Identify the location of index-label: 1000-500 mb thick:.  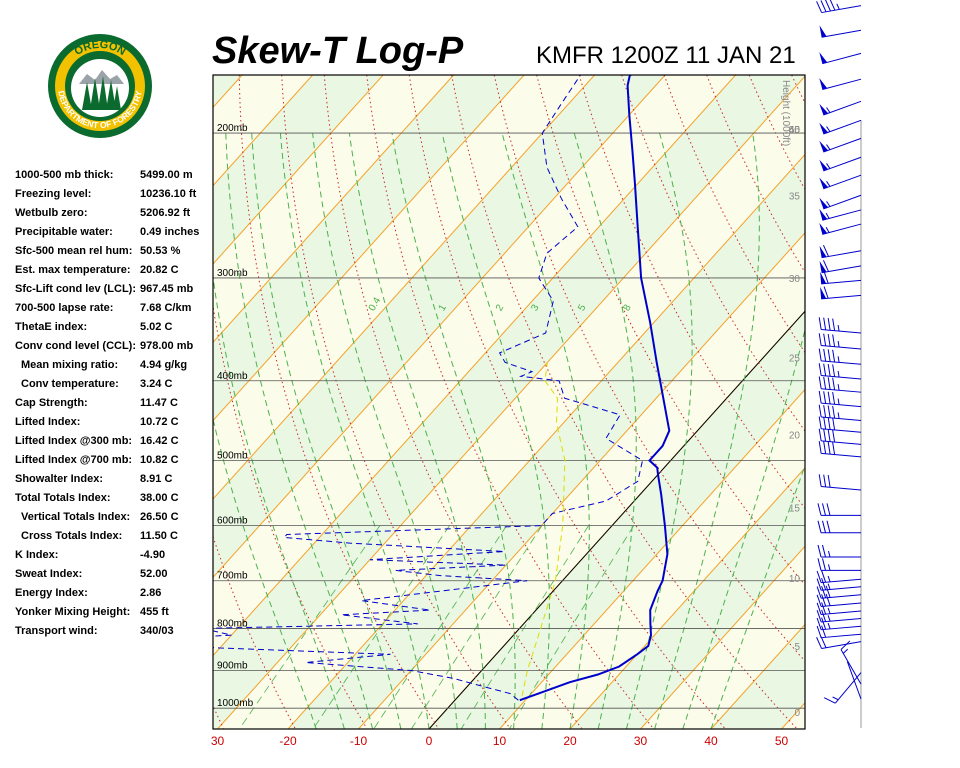
(64, 175).